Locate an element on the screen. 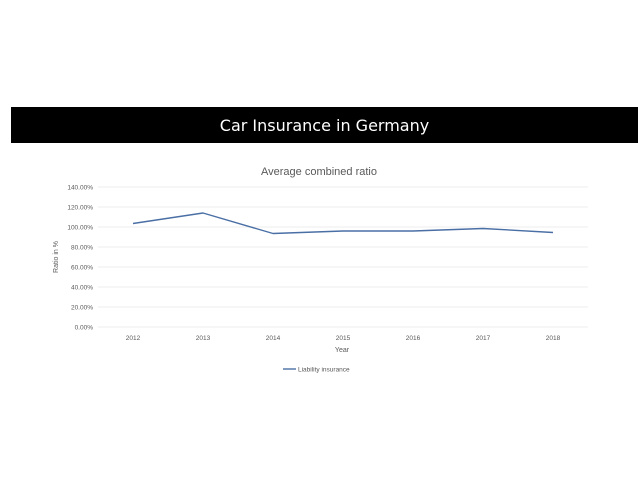 Image resolution: width=638 pixels, height=493 pixels. title-banner: Car Insurance in Germany is located at coordinates (324, 125).